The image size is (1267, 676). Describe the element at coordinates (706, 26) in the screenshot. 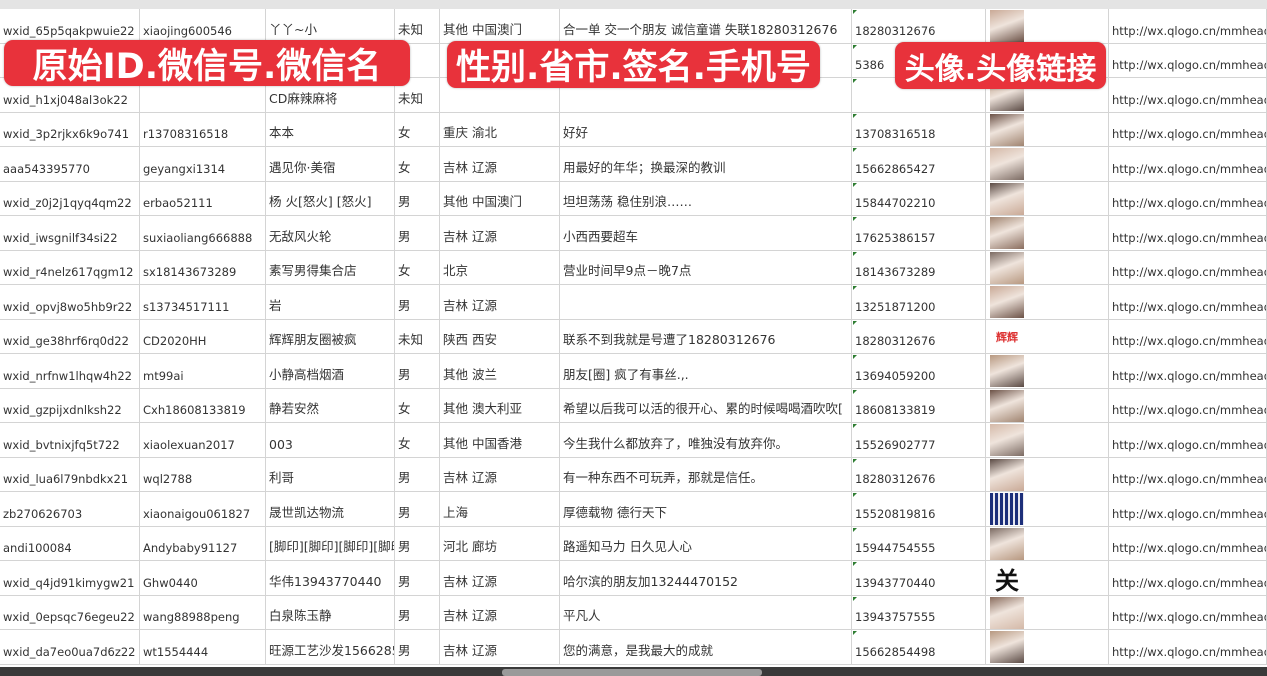

I see `cell-signature: 合一单 交一个朋友 诚信童谱 失联18280312676` at that location.